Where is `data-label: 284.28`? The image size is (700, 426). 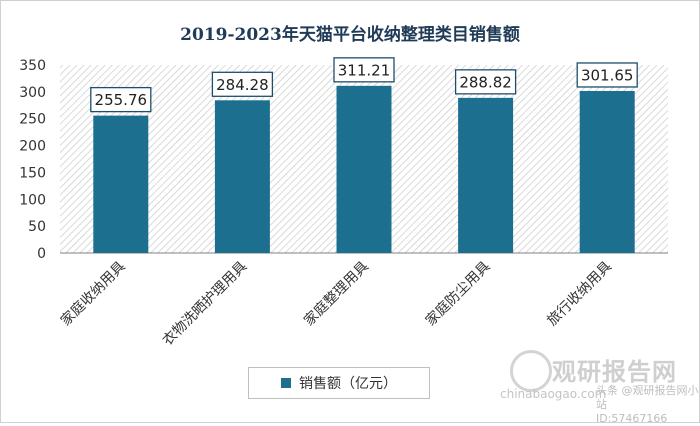
data-label: 284.28 is located at coordinates (242, 85).